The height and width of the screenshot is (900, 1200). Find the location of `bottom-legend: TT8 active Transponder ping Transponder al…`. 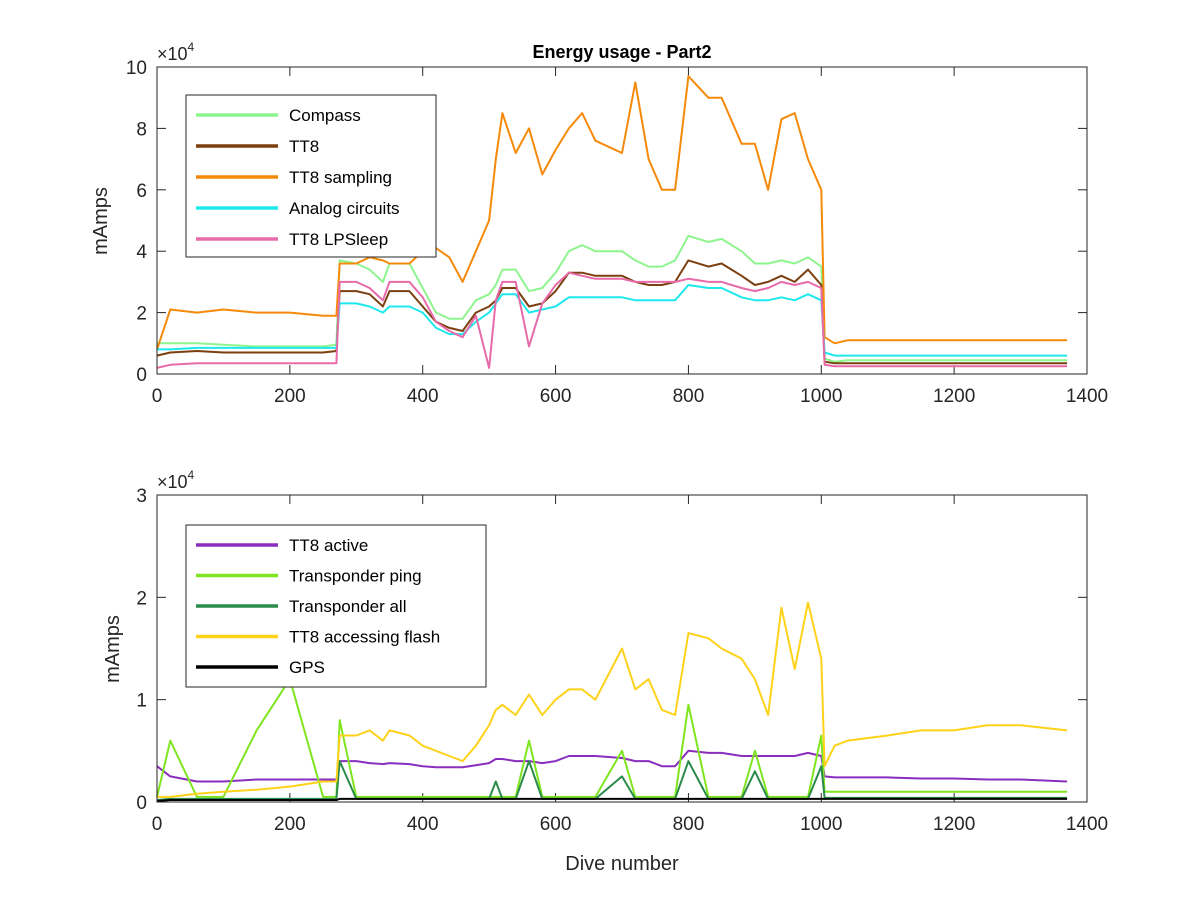

bottom-legend: TT8 active Transponder ping Transponder al… is located at coordinates (336, 606).